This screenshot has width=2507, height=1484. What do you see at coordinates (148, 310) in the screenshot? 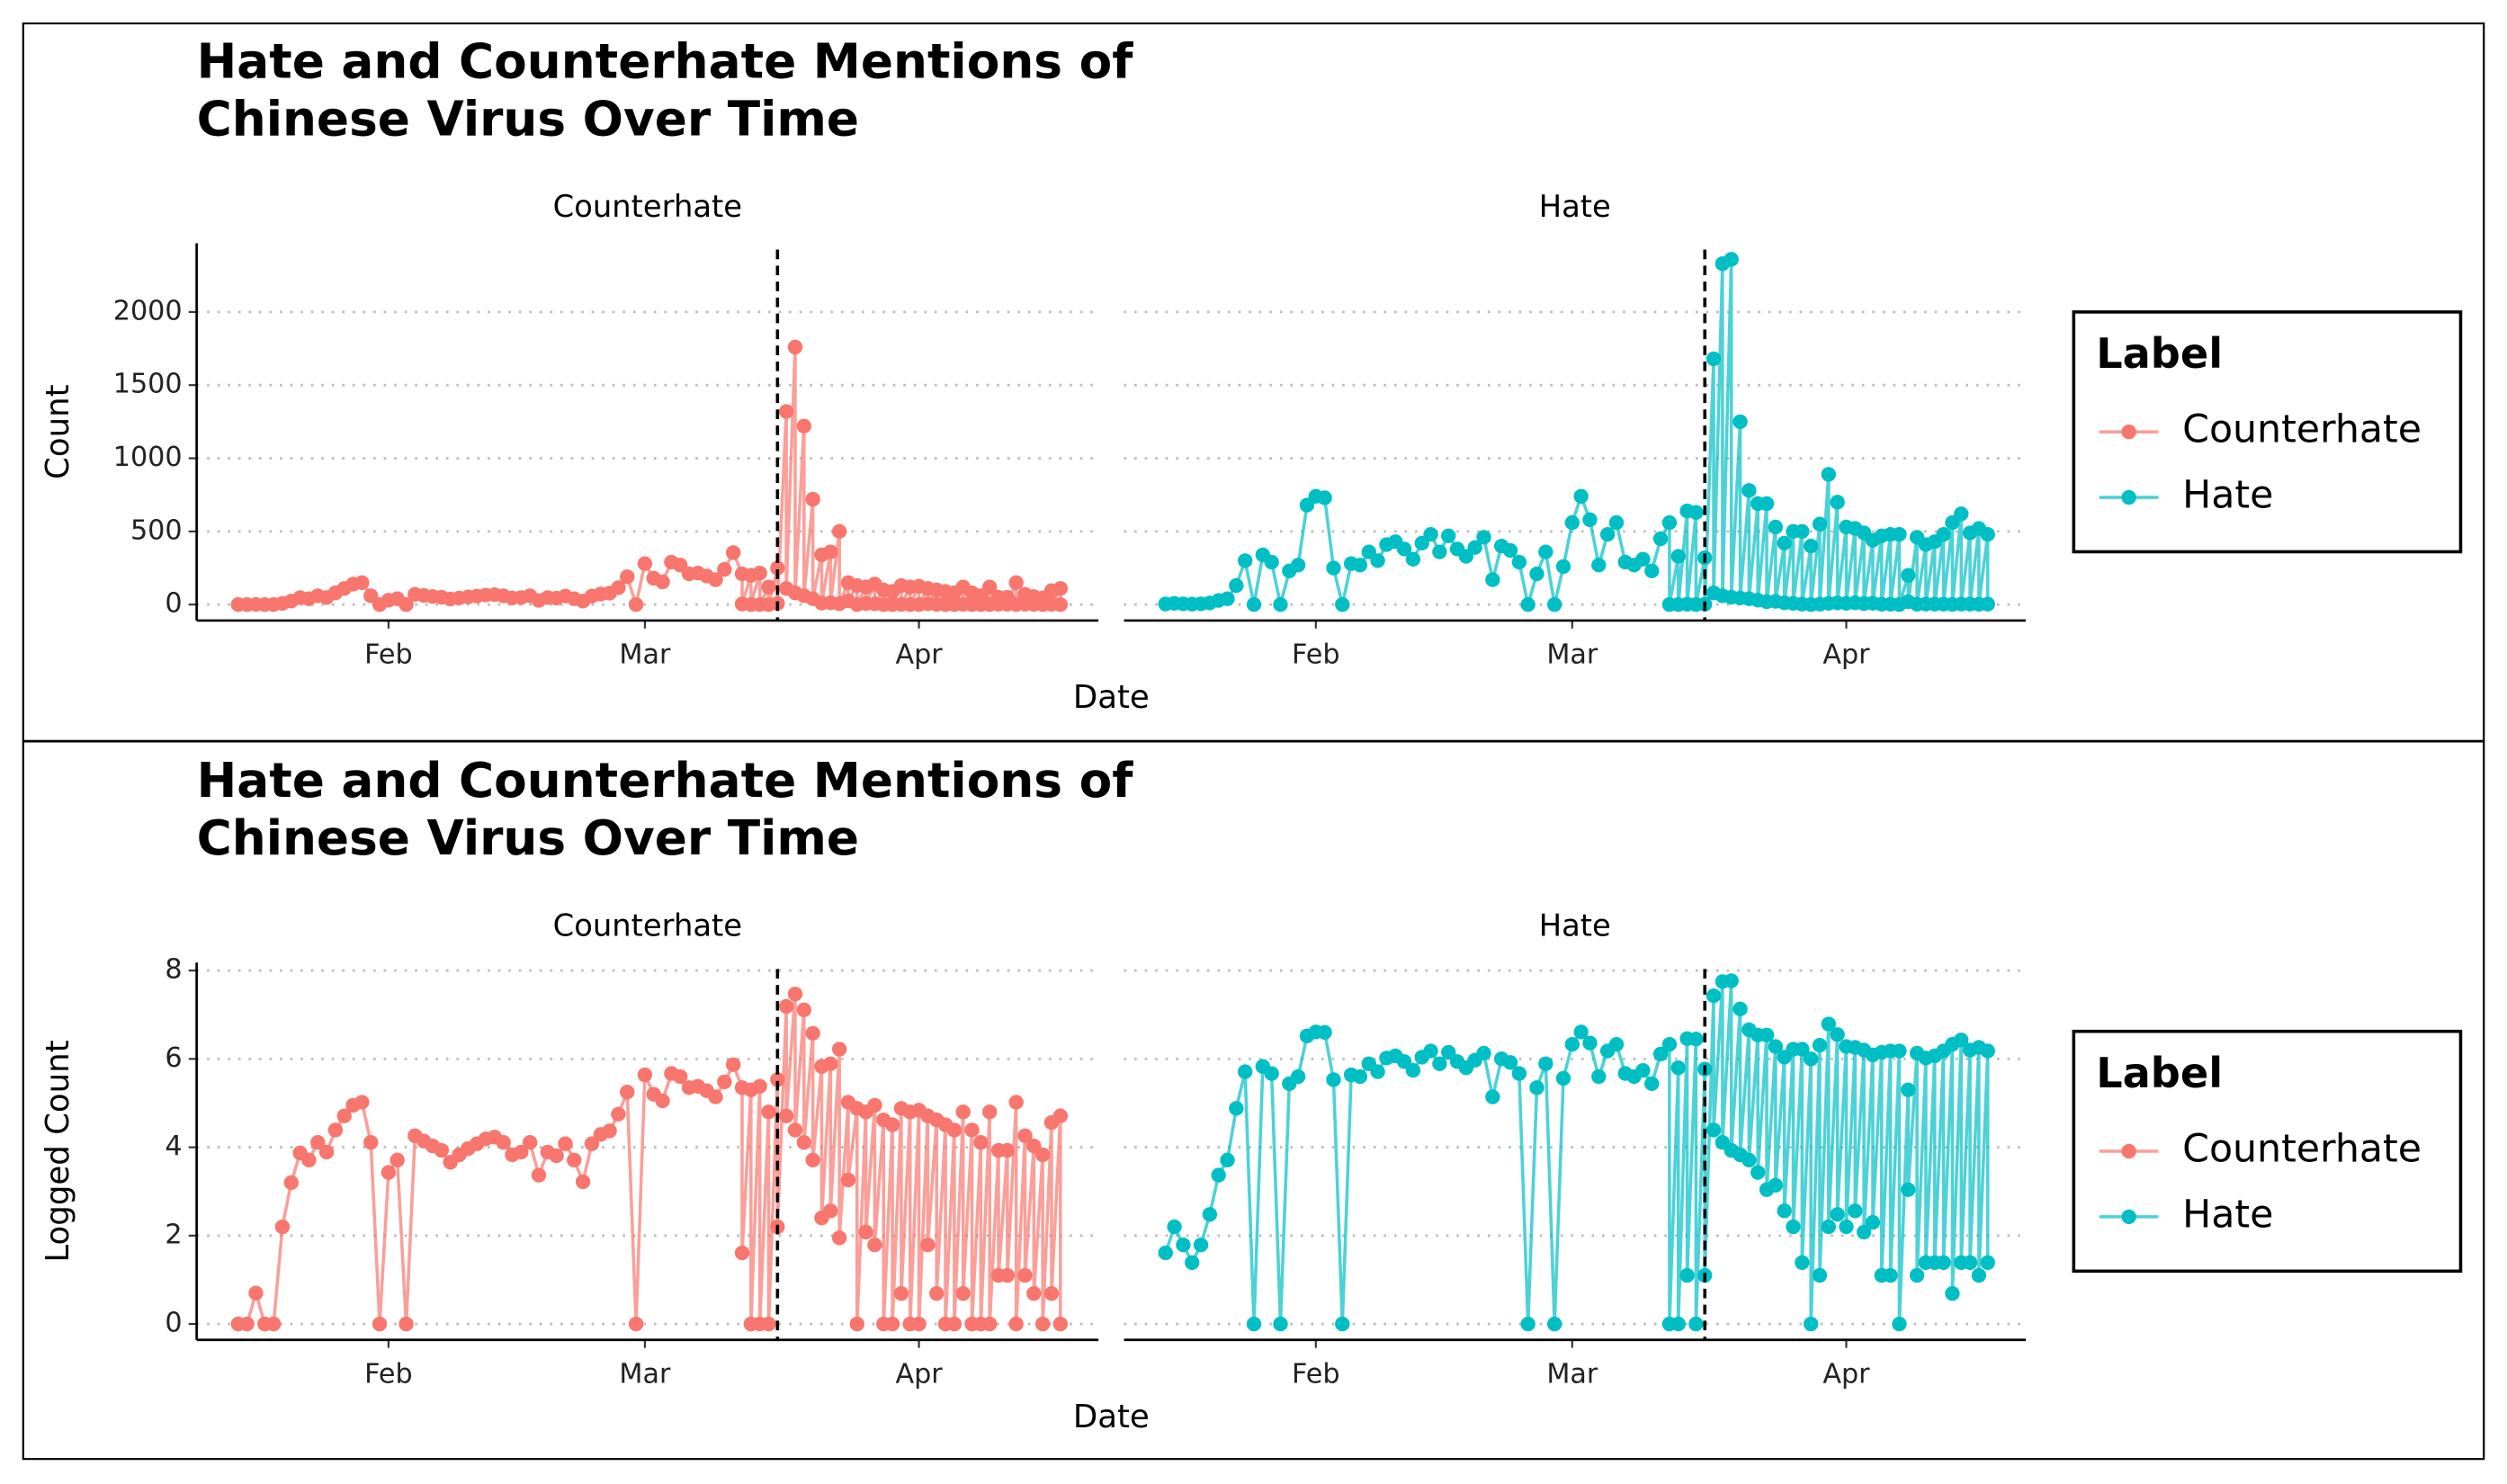
I see `y-tick-label: 2000` at bounding box center [148, 310].